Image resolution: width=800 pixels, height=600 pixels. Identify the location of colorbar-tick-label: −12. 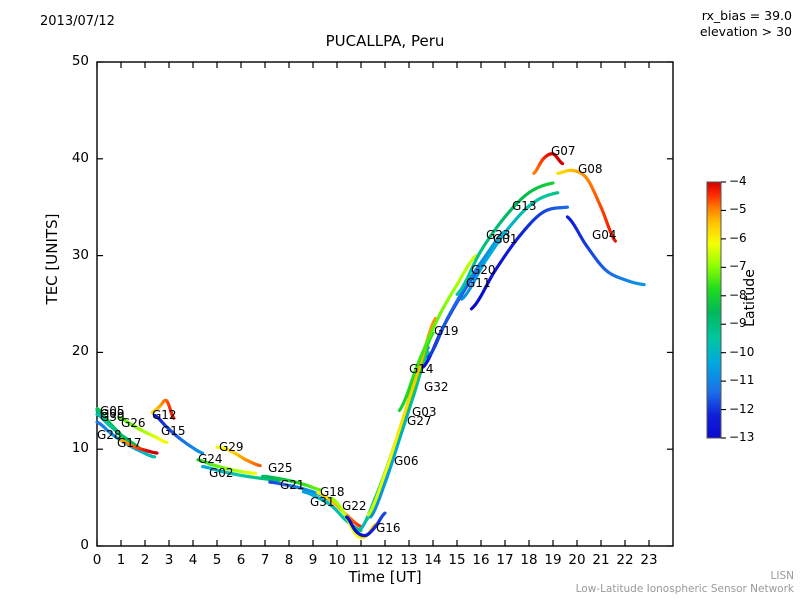
(742, 408).